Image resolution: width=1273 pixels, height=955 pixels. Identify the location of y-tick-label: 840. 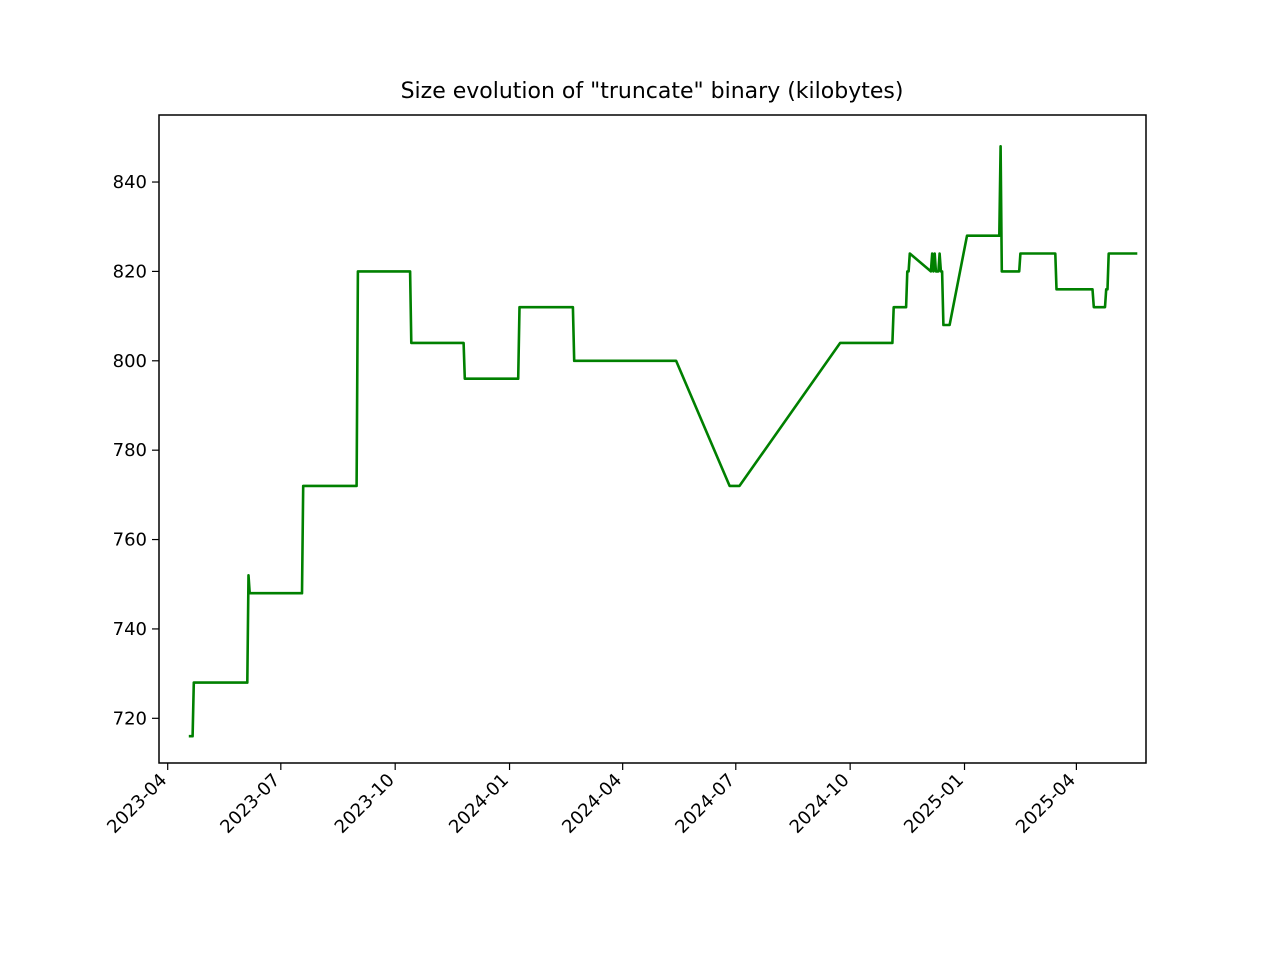
(130, 182).